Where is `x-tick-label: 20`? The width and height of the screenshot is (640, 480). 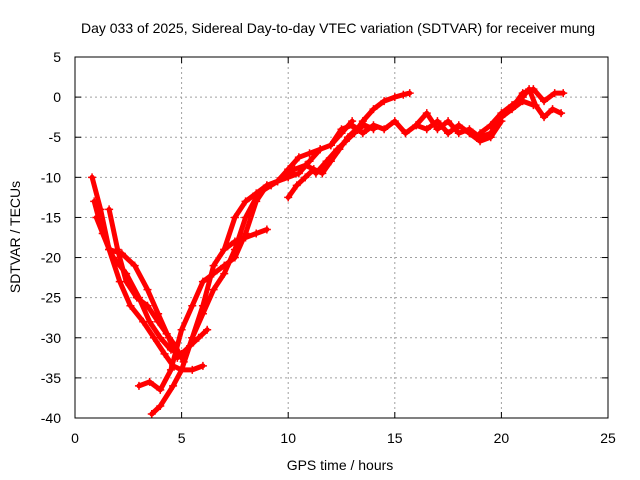 x-tick-label: 20 is located at coordinates (502, 438).